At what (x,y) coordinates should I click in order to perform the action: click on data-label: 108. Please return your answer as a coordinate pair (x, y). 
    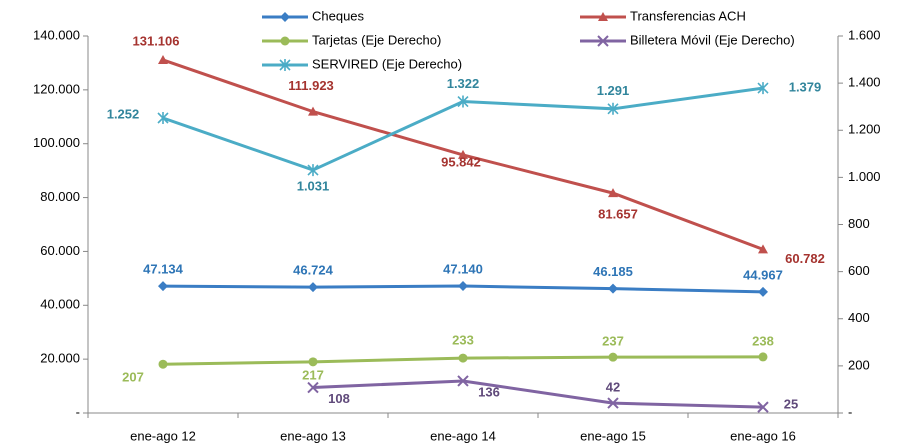
    Looking at the image, I should click on (339, 398).